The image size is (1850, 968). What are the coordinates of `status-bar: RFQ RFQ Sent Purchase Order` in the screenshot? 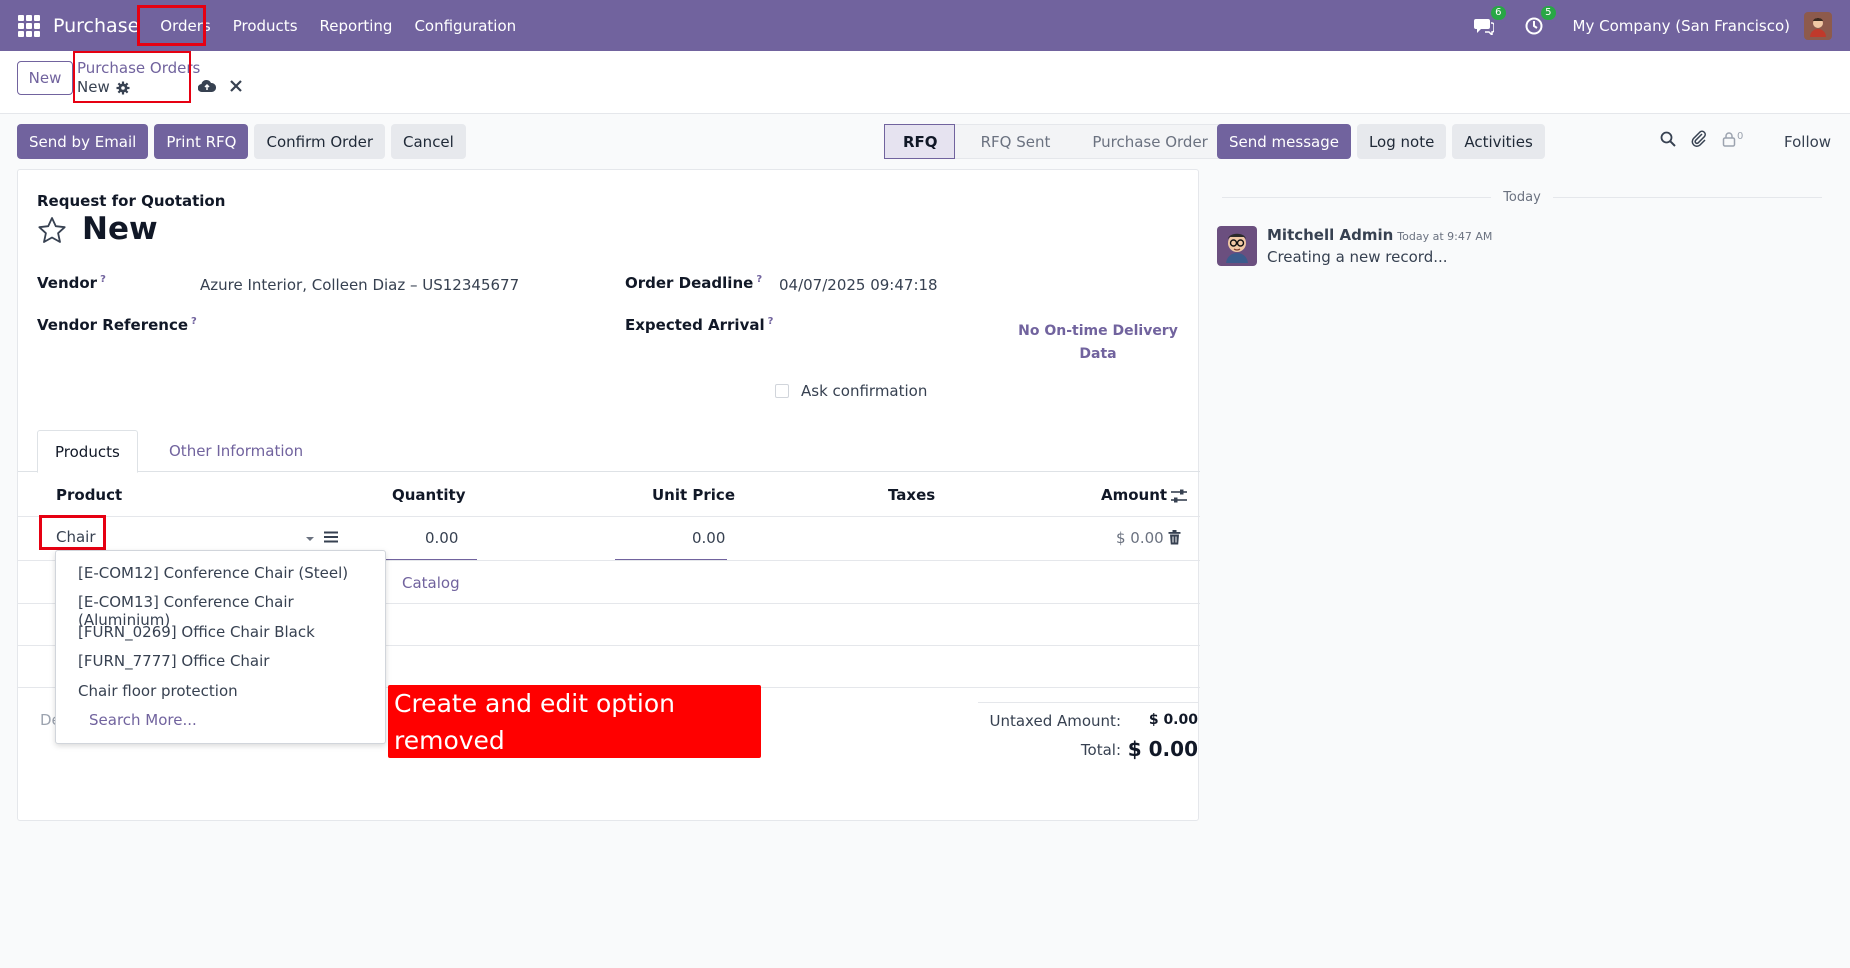 It's located at (1054, 141).